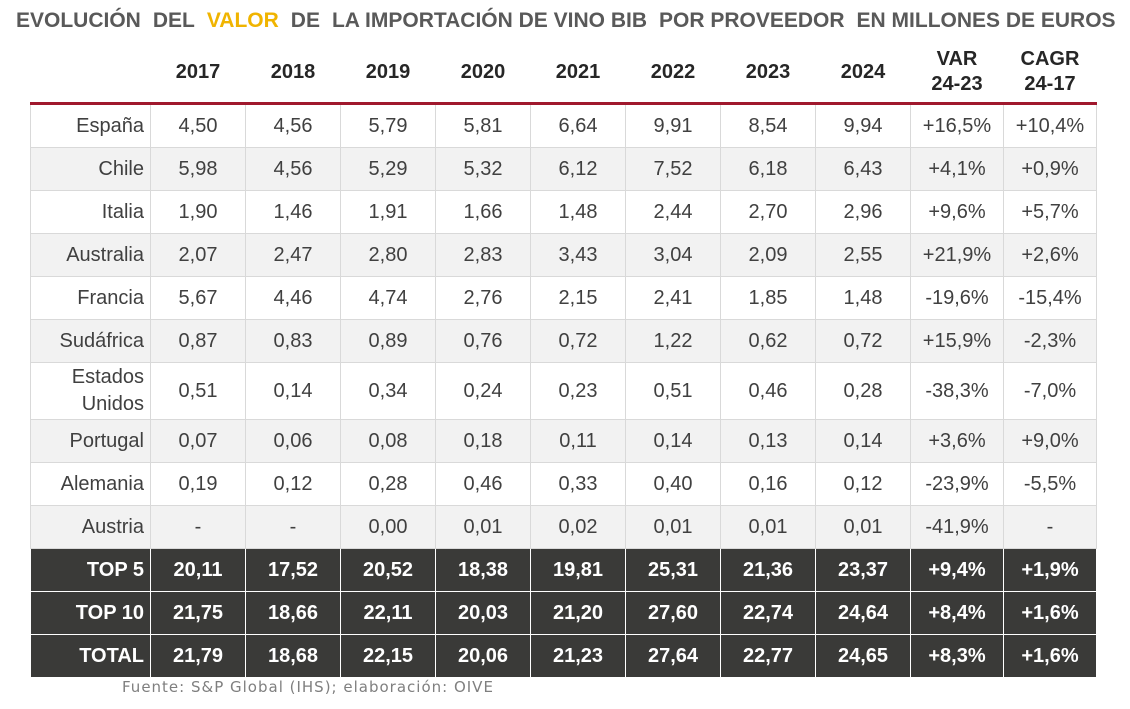 This screenshot has height=709, width=1130. What do you see at coordinates (1050, 212) in the screenshot?
I see `table-cell: +5,7%` at bounding box center [1050, 212].